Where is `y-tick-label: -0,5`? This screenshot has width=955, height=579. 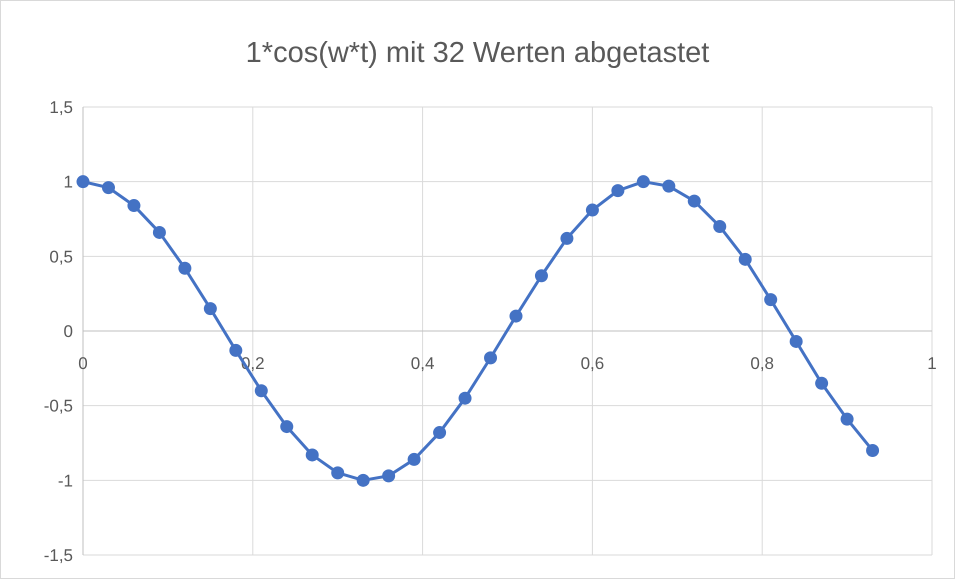 y-tick-label: -0,5 is located at coordinates (58, 406).